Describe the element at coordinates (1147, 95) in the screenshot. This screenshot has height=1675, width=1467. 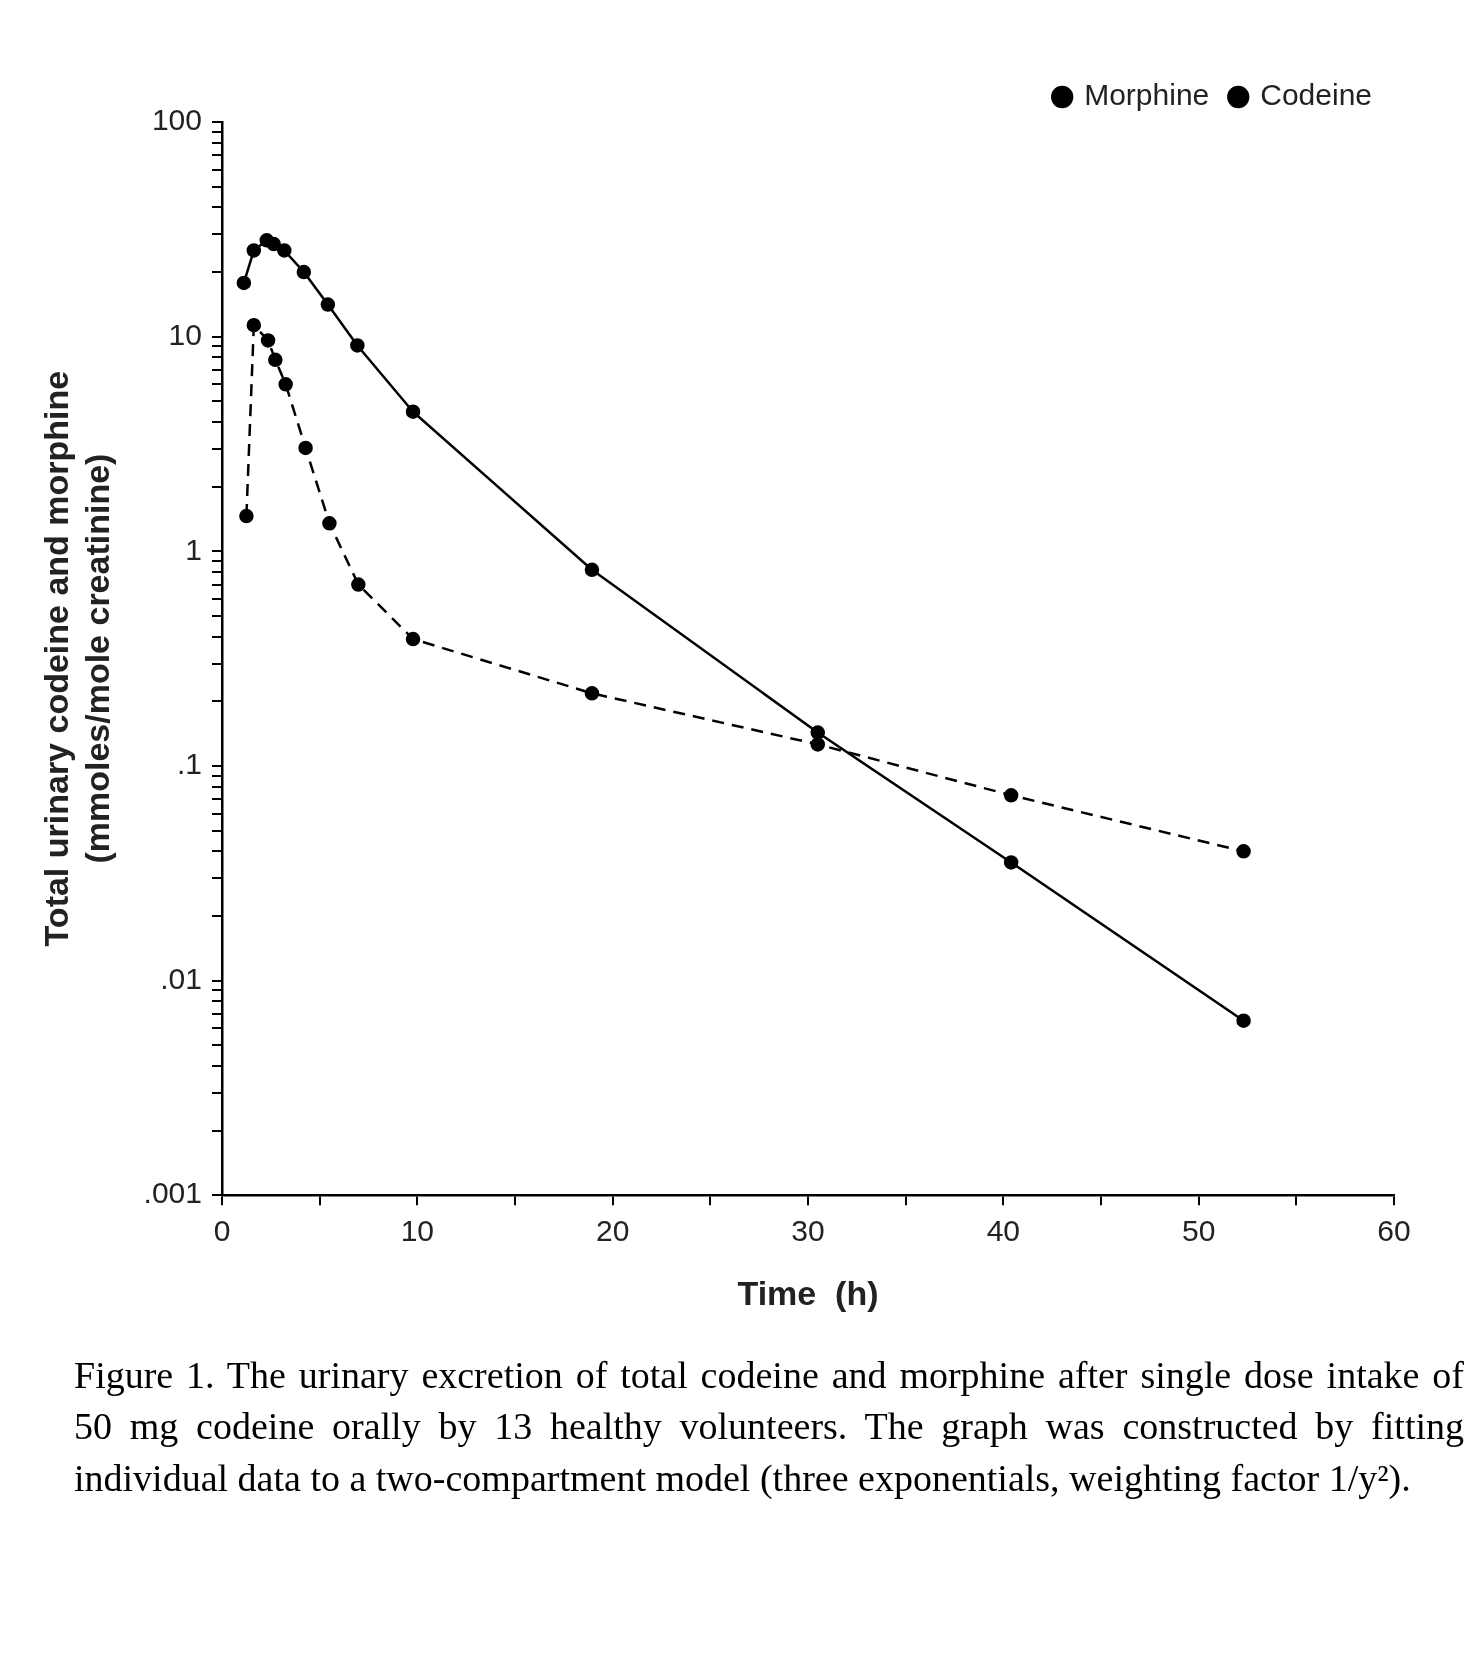
I see `legend-label: Morphine` at that location.